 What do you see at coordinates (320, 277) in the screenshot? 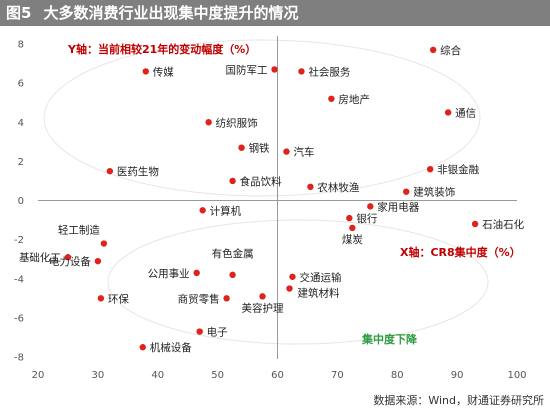
I see `point-label: 交通运输` at bounding box center [320, 277].